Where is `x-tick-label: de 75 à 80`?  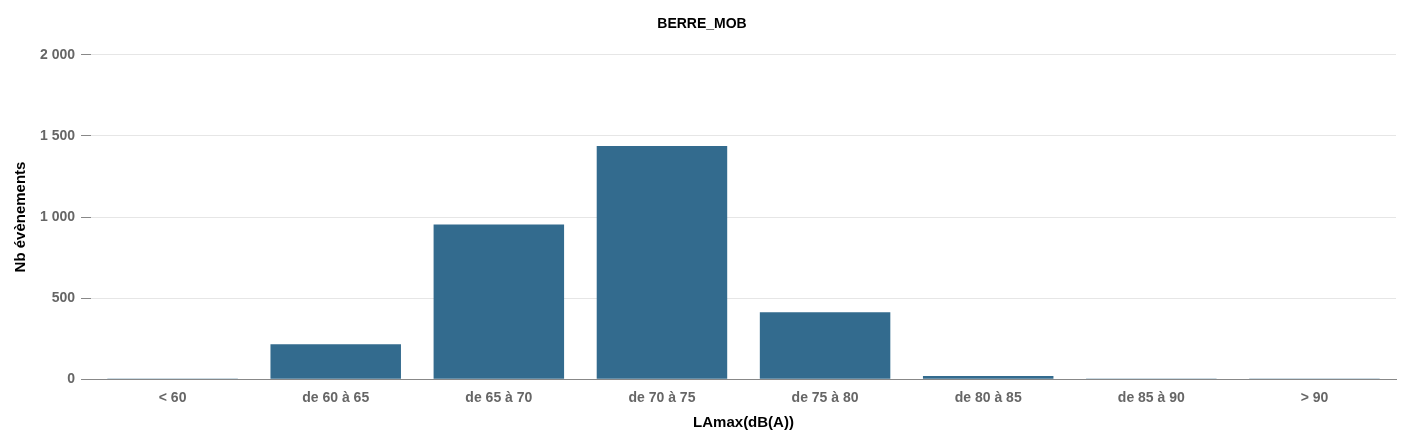
x-tick-label: de 75 à 80 is located at coordinates (825, 397).